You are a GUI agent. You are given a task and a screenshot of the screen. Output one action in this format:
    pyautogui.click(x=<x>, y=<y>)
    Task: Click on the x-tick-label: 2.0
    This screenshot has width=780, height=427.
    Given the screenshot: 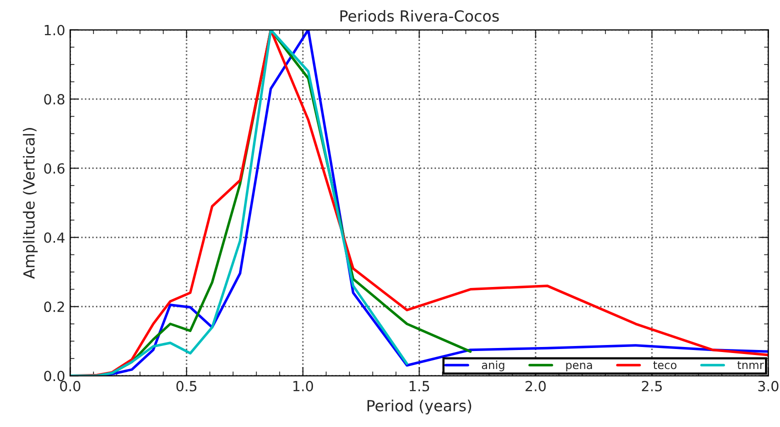 What is the action you would take?
    pyautogui.click(x=536, y=386)
    